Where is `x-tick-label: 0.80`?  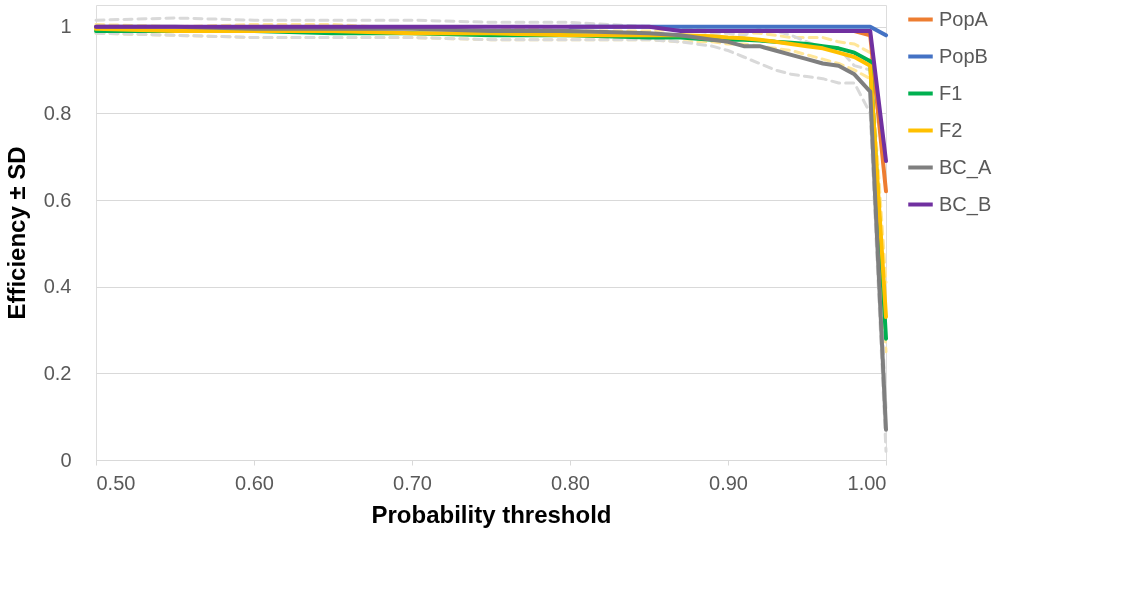
x-tick-label: 0.80 is located at coordinates (570, 482).